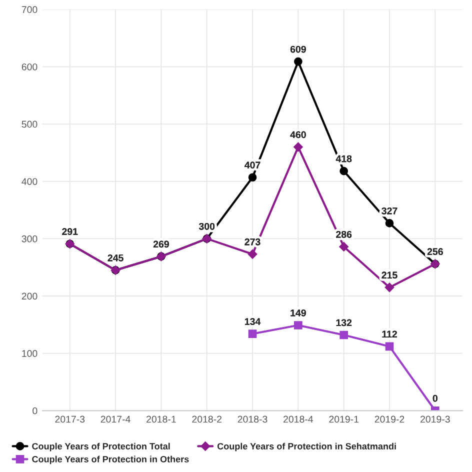 This screenshot has height=472, width=472. Describe the element at coordinates (344, 419) in the screenshot. I see `x-tick-label: 2019-1` at that location.